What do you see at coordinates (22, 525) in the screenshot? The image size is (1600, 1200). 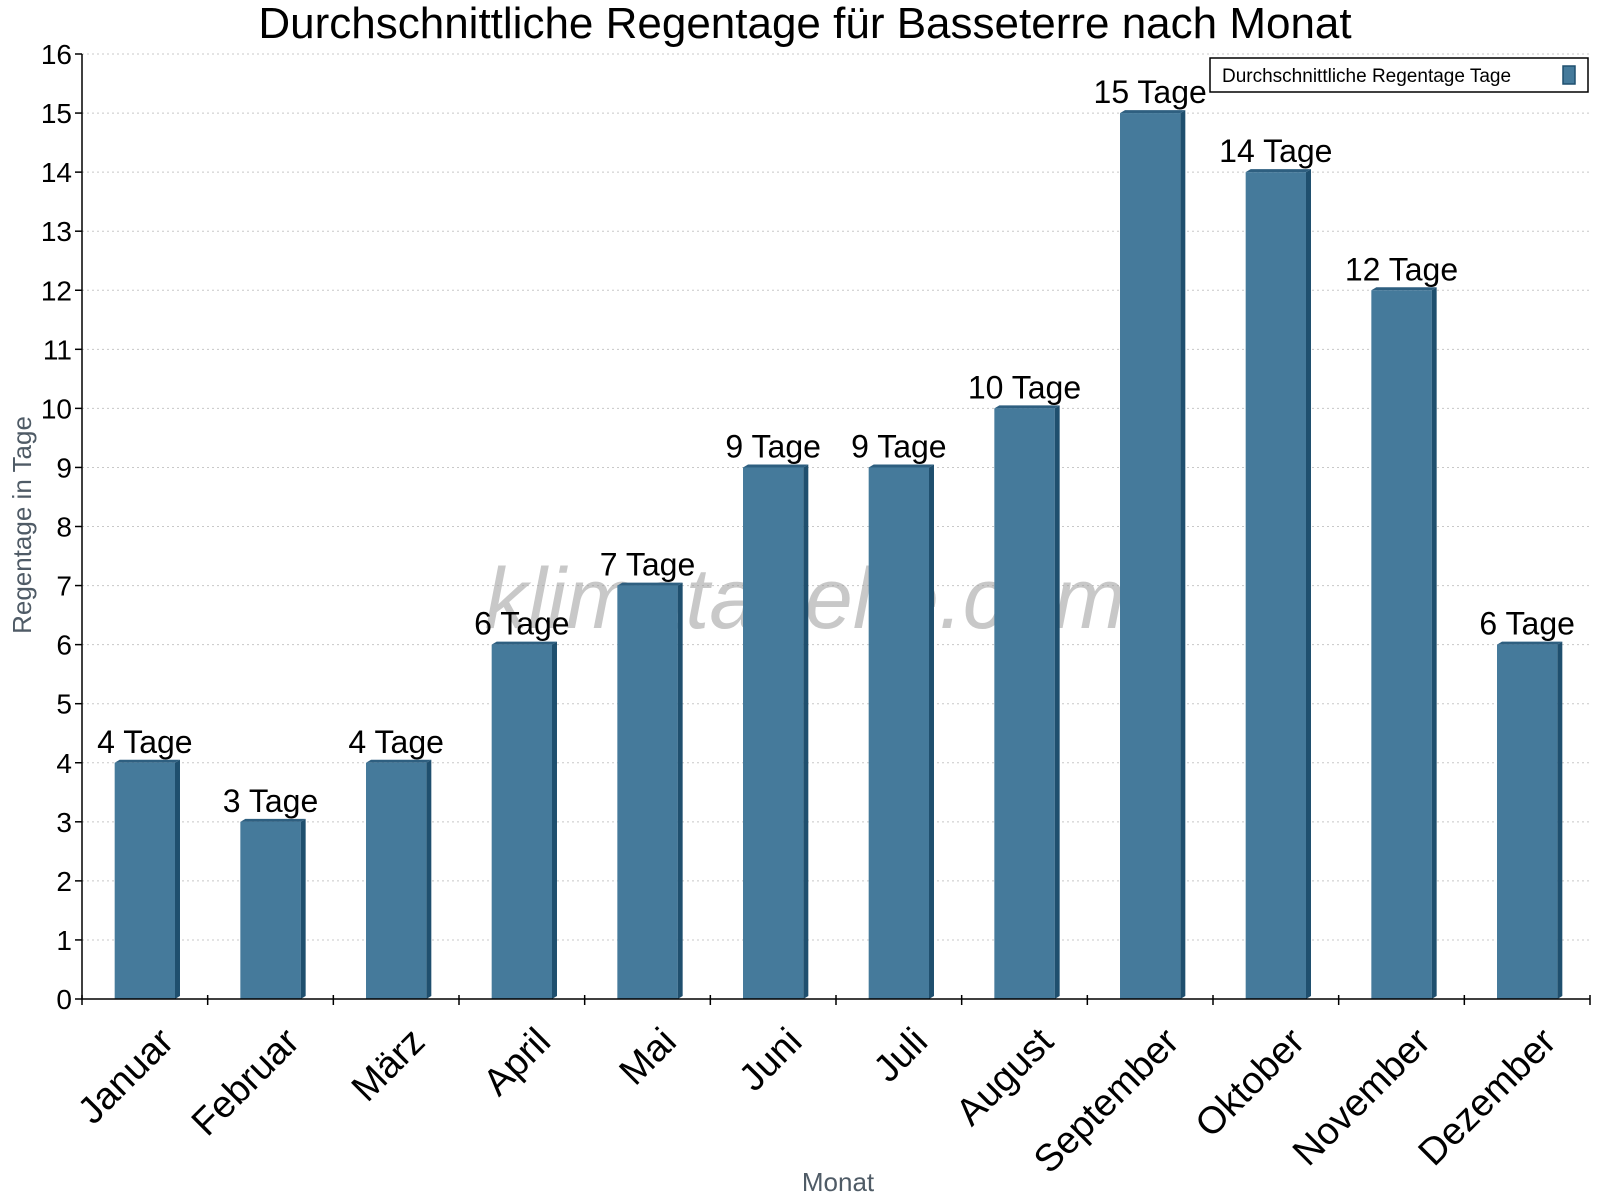 I see `y-axis-label: Regentage in Tage` at bounding box center [22, 525].